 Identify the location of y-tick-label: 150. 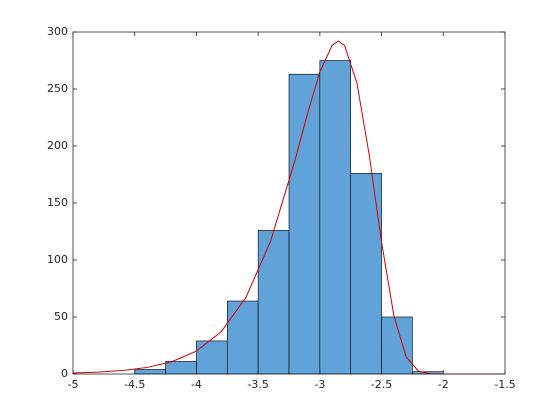
(57, 202).